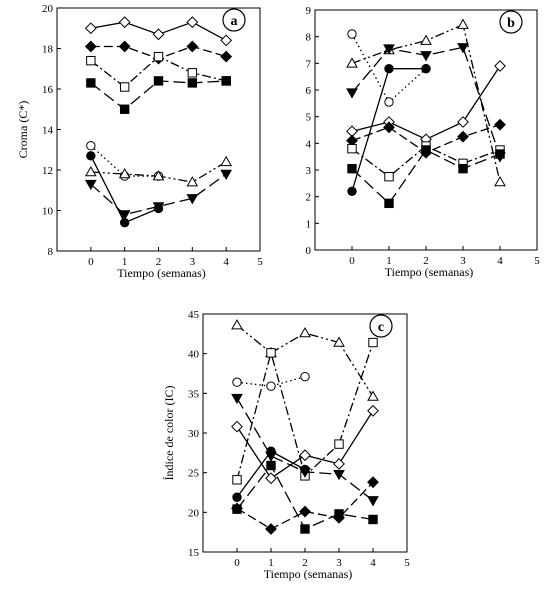  What do you see at coordinates (169, 433) in the screenshot?
I see `y-axis-title: Índice de color (IC)` at bounding box center [169, 433].